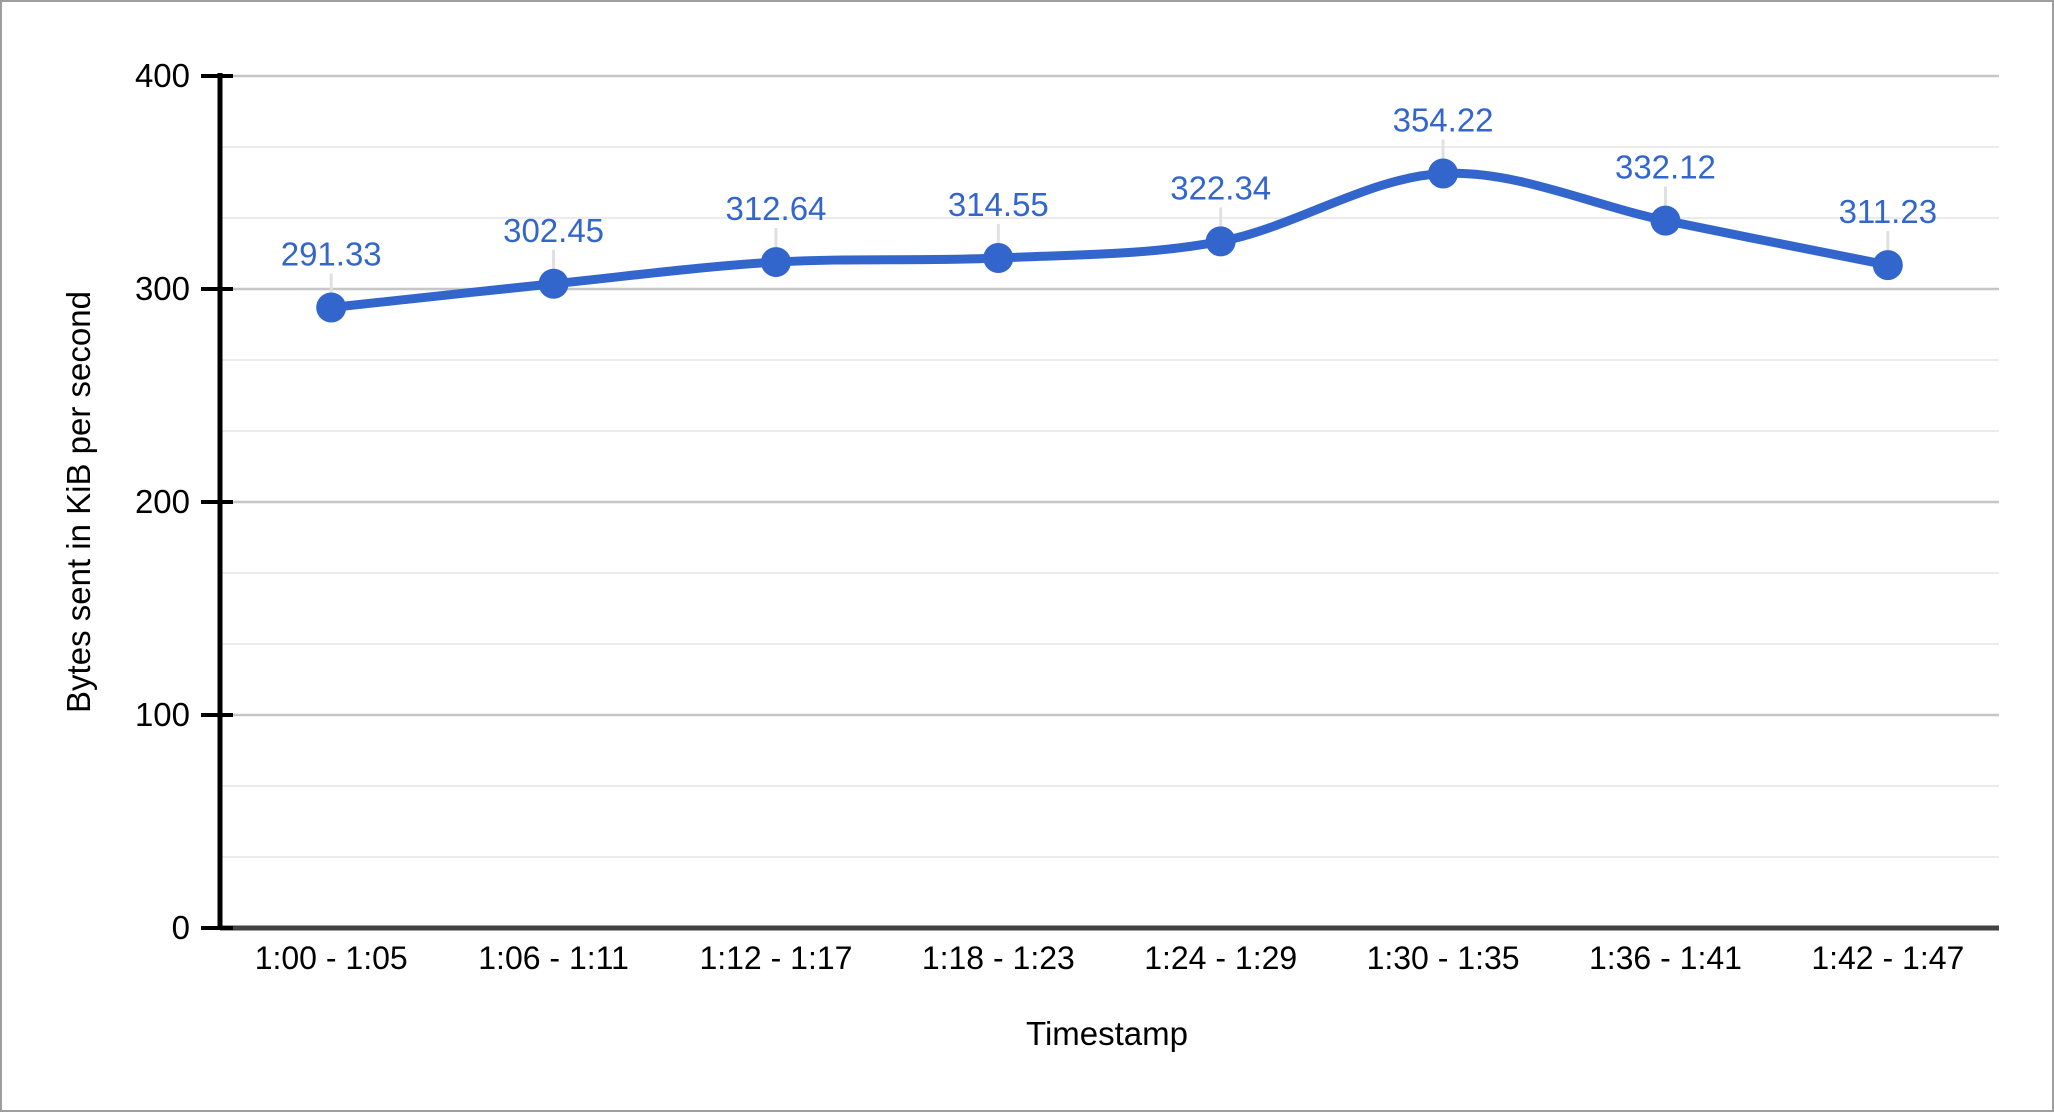  I want to click on series-line, so click(1109, 240).